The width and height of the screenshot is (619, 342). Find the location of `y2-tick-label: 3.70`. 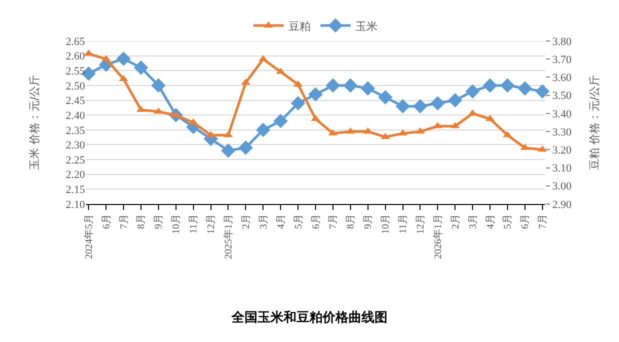

y2-tick-label: 3.70 is located at coordinates (562, 60).